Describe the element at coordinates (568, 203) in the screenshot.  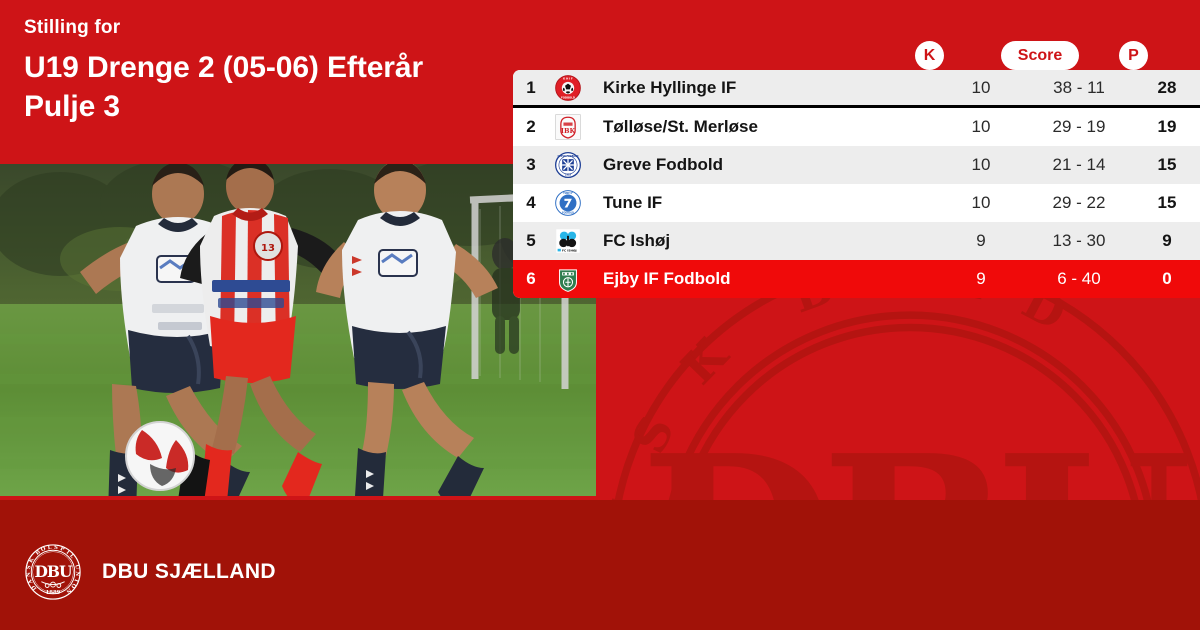
I see `tune-if-logo: TUNE IF FODBOLD` at that location.